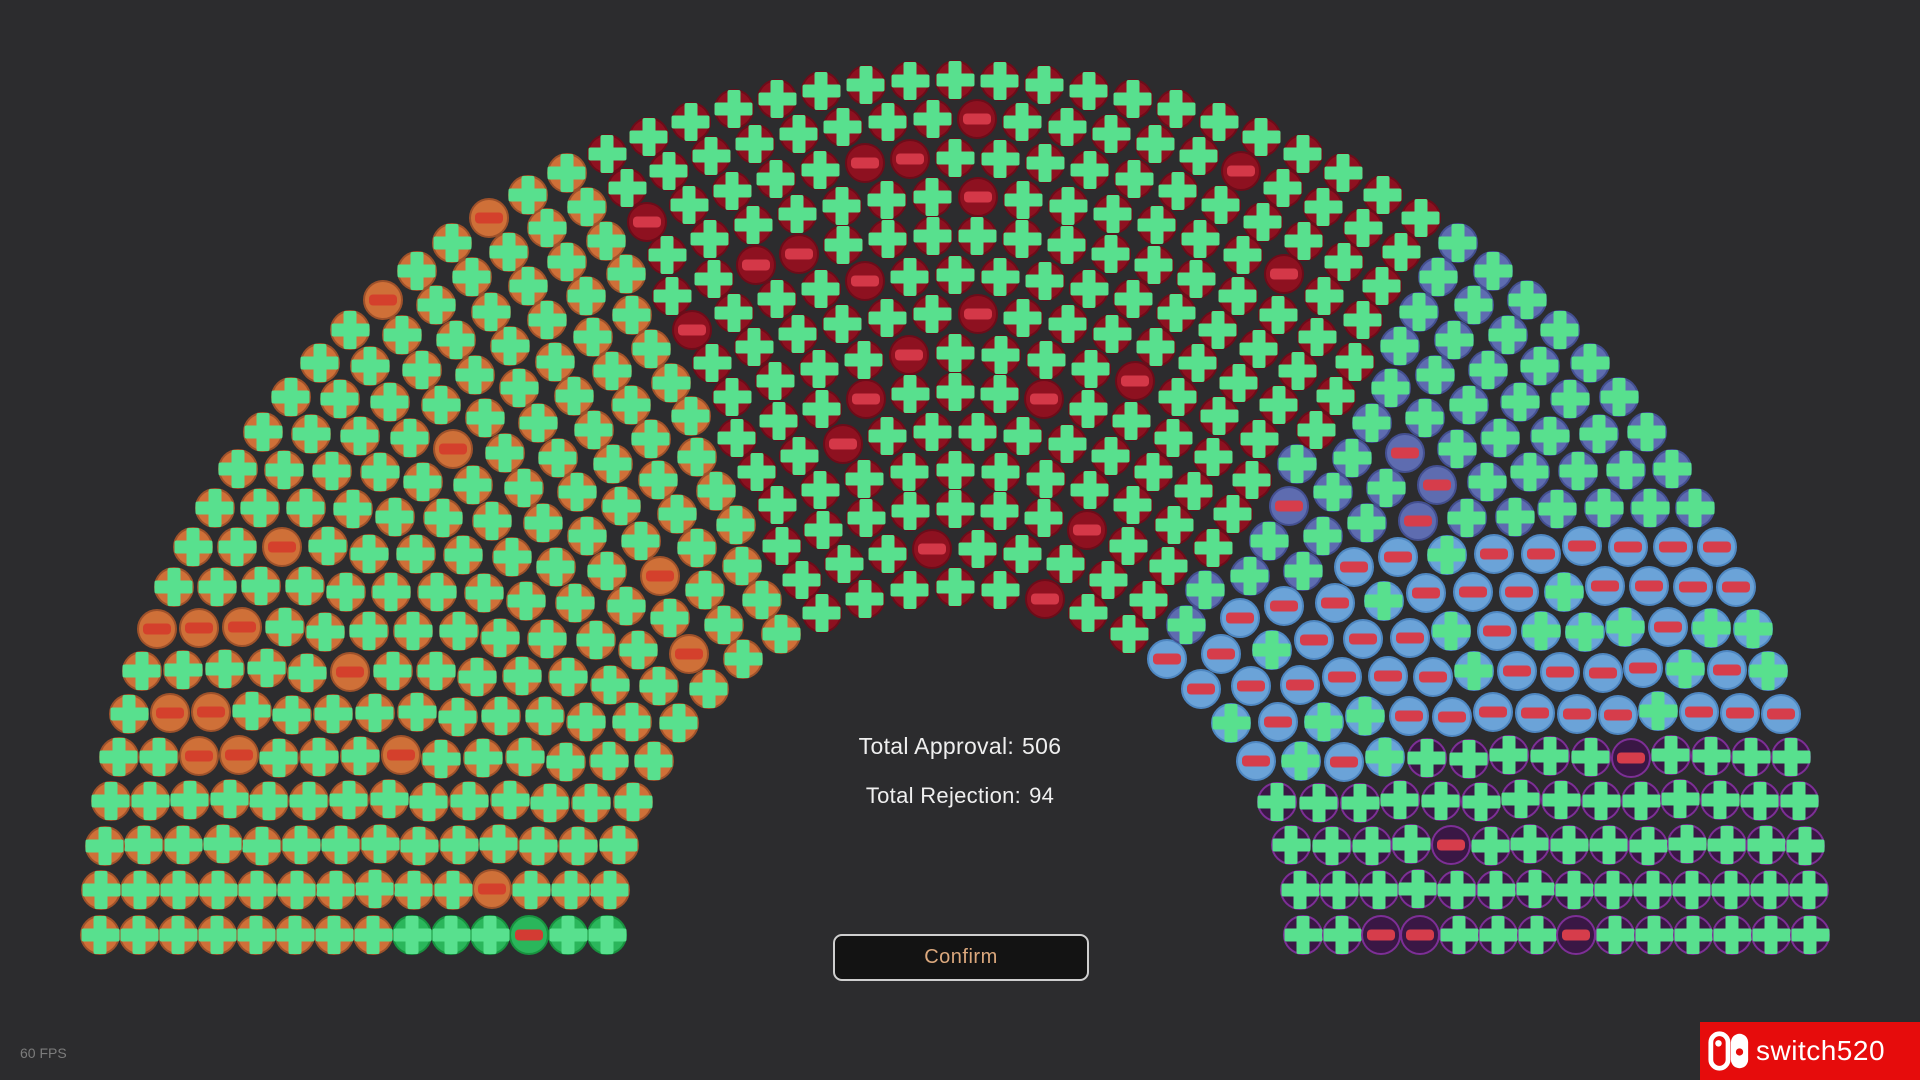 The width and height of the screenshot is (1920, 1080). Describe the element at coordinates (1417, 520) in the screenshot. I see `seat-indigo-reject` at that location.